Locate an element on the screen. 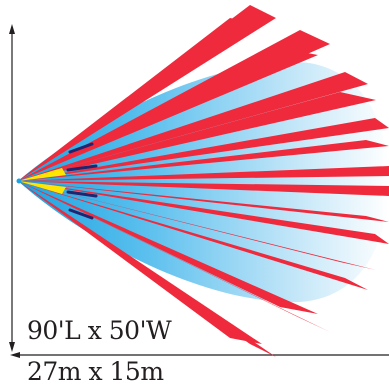 This screenshot has width=389, height=389. horizontal-dimension-line is located at coordinates (199, 355).